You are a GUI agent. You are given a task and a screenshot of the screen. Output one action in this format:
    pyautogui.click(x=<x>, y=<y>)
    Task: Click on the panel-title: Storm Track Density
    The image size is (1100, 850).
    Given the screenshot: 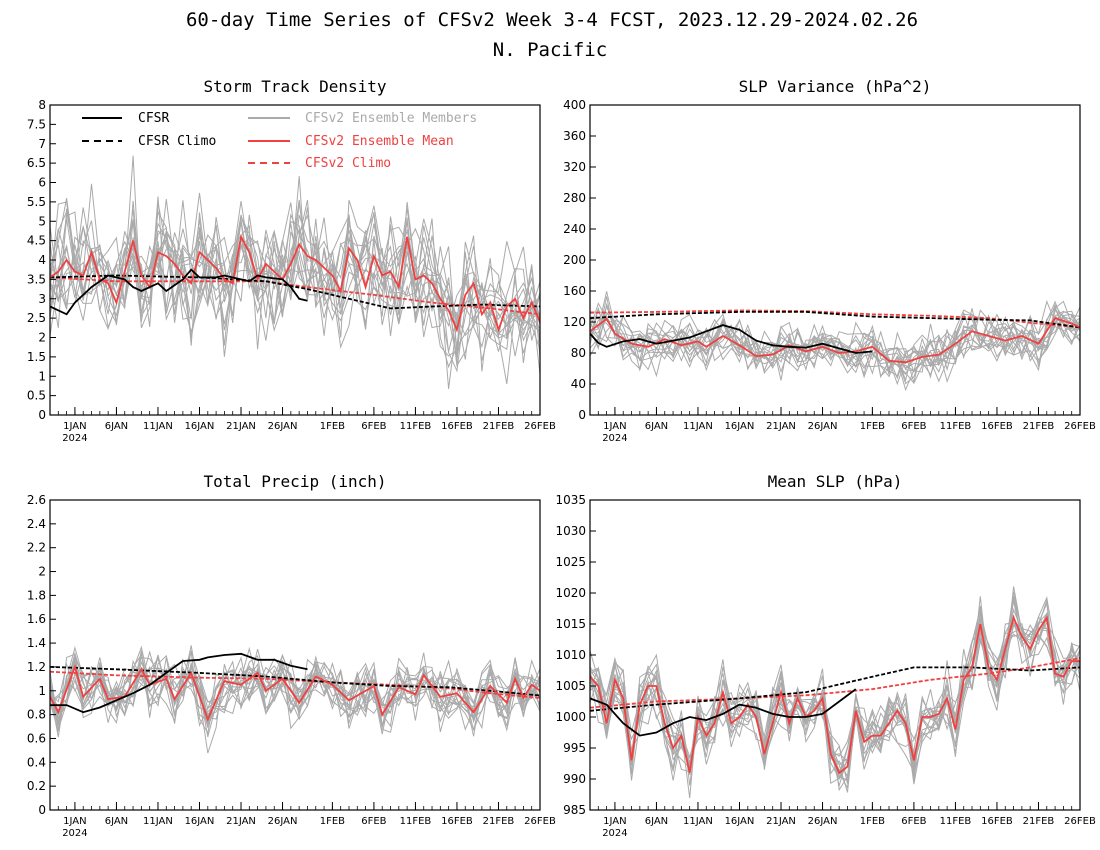 What is the action you would take?
    pyautogui.click(x=294, y=86)
    